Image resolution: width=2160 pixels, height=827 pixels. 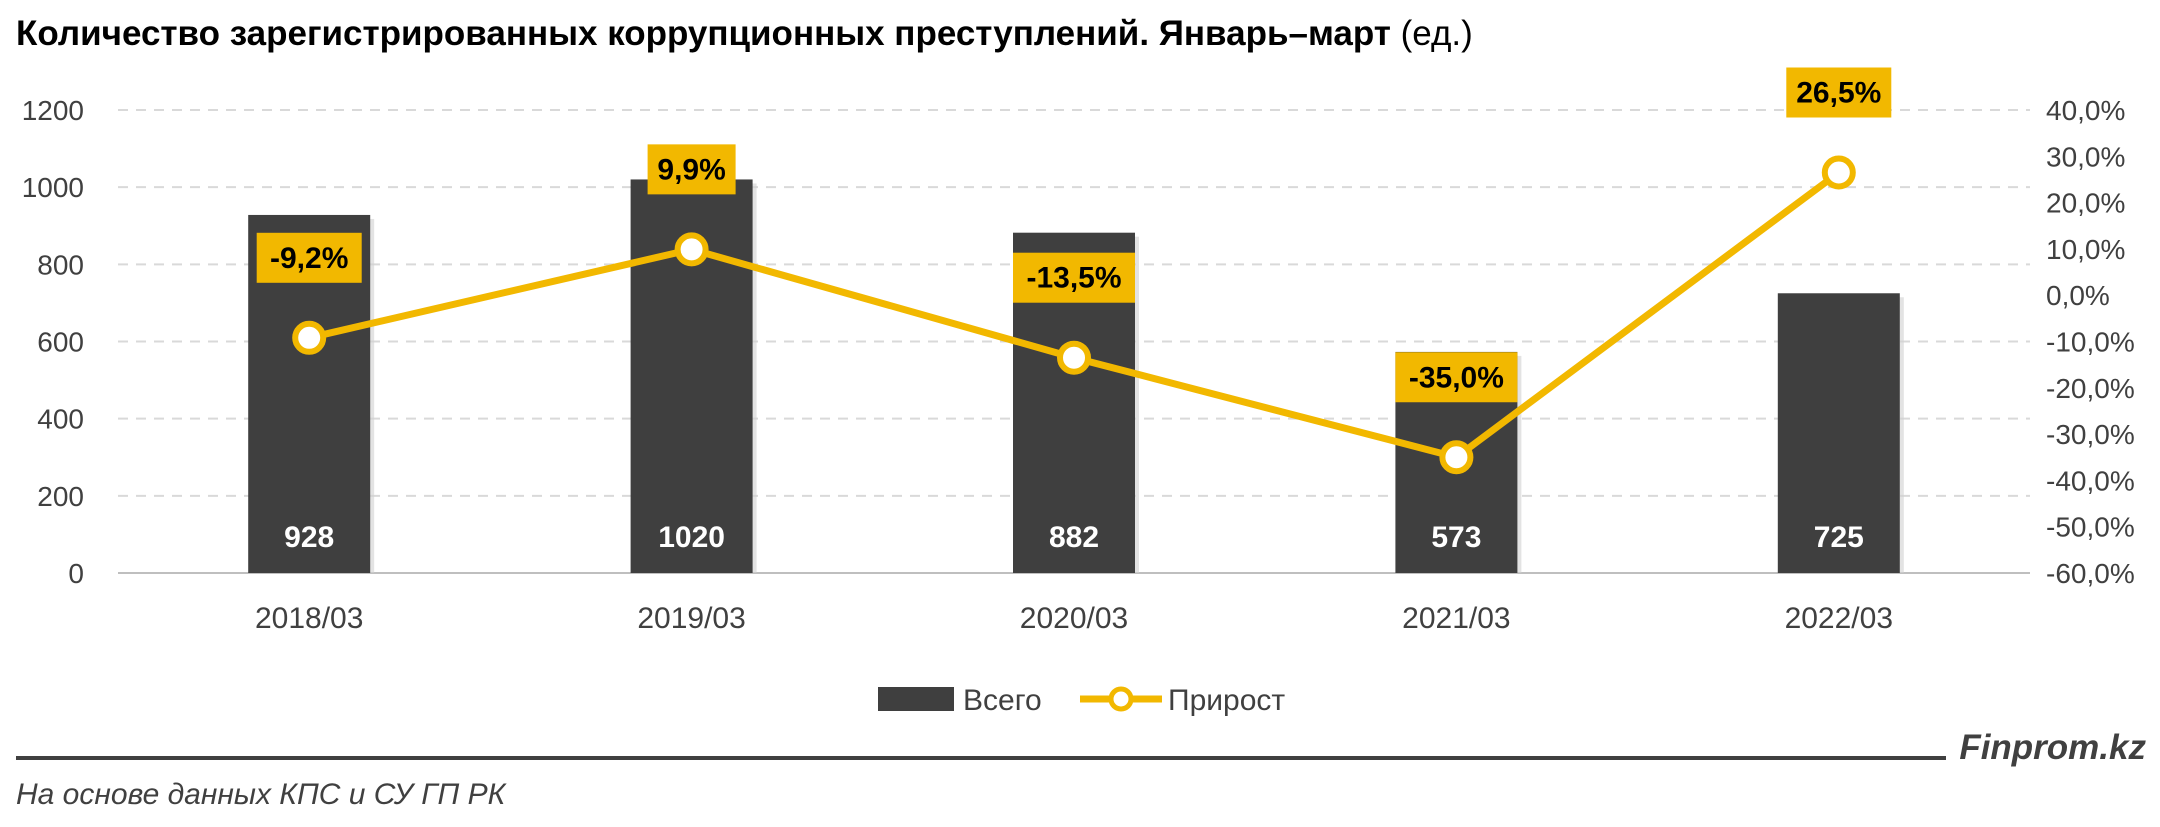 What do you see at coordinates (2078, 295) in the screenshot?
I see `y-right-tick-label: 0,0%` at bounding box center [2078, 295].